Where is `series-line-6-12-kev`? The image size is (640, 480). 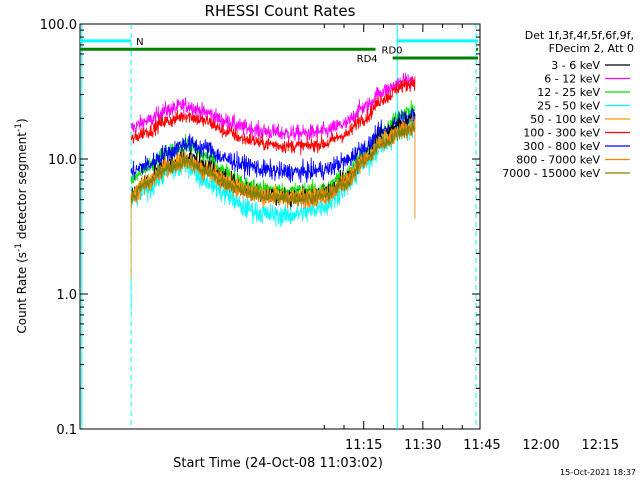
series-line-6-12-kev is located at coordinates (273, 107).